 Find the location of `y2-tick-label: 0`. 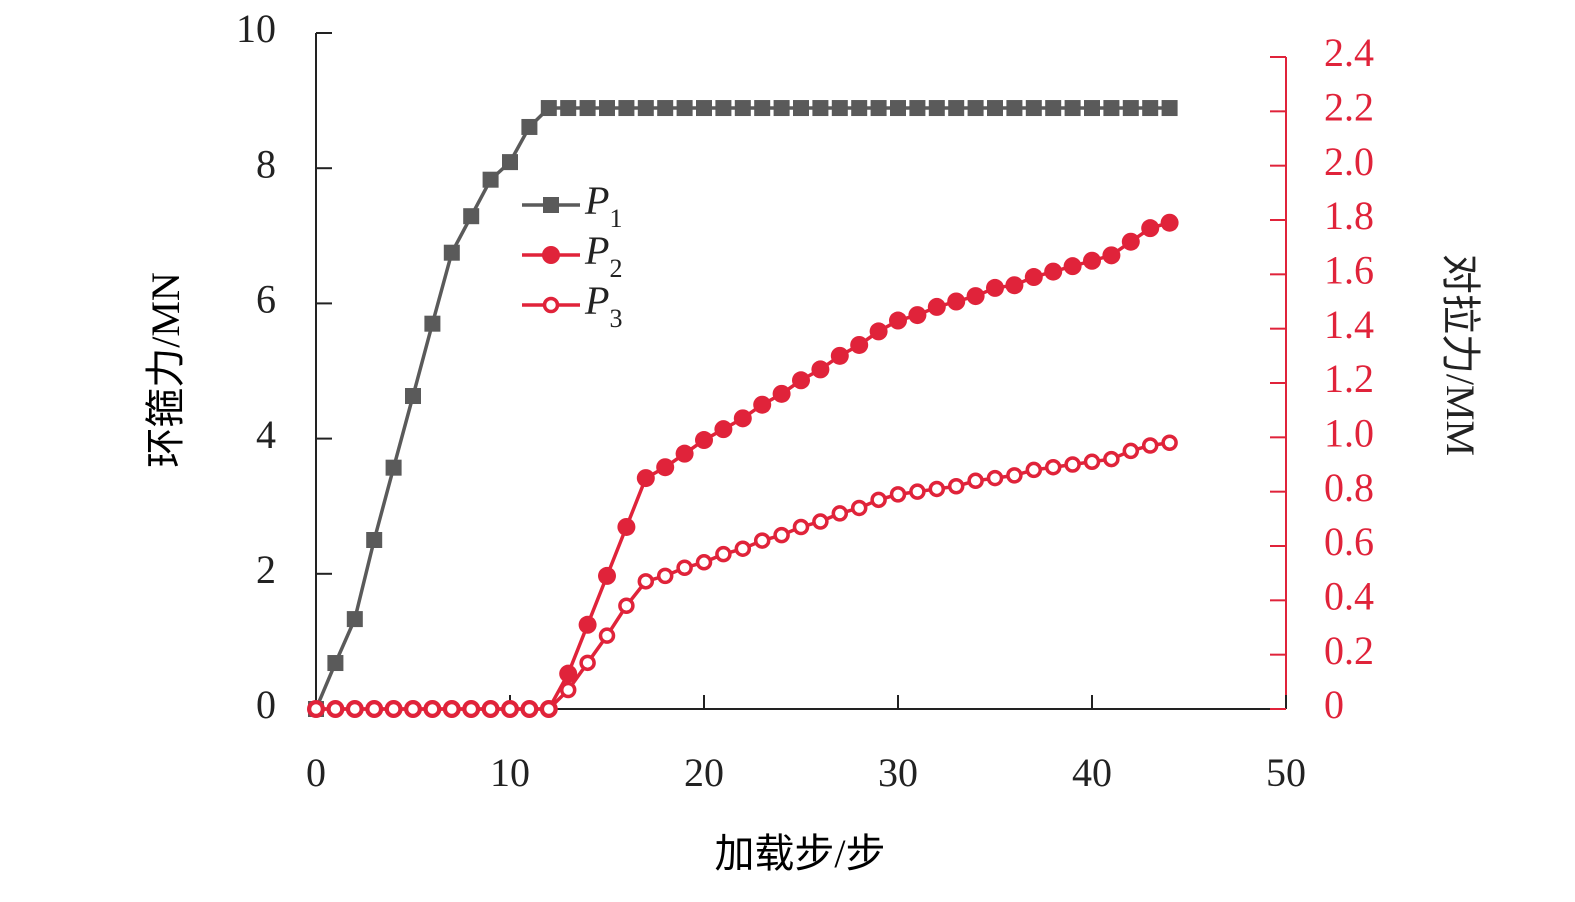

y2-tick-label: 0 is located at coordinates (1334, 704).